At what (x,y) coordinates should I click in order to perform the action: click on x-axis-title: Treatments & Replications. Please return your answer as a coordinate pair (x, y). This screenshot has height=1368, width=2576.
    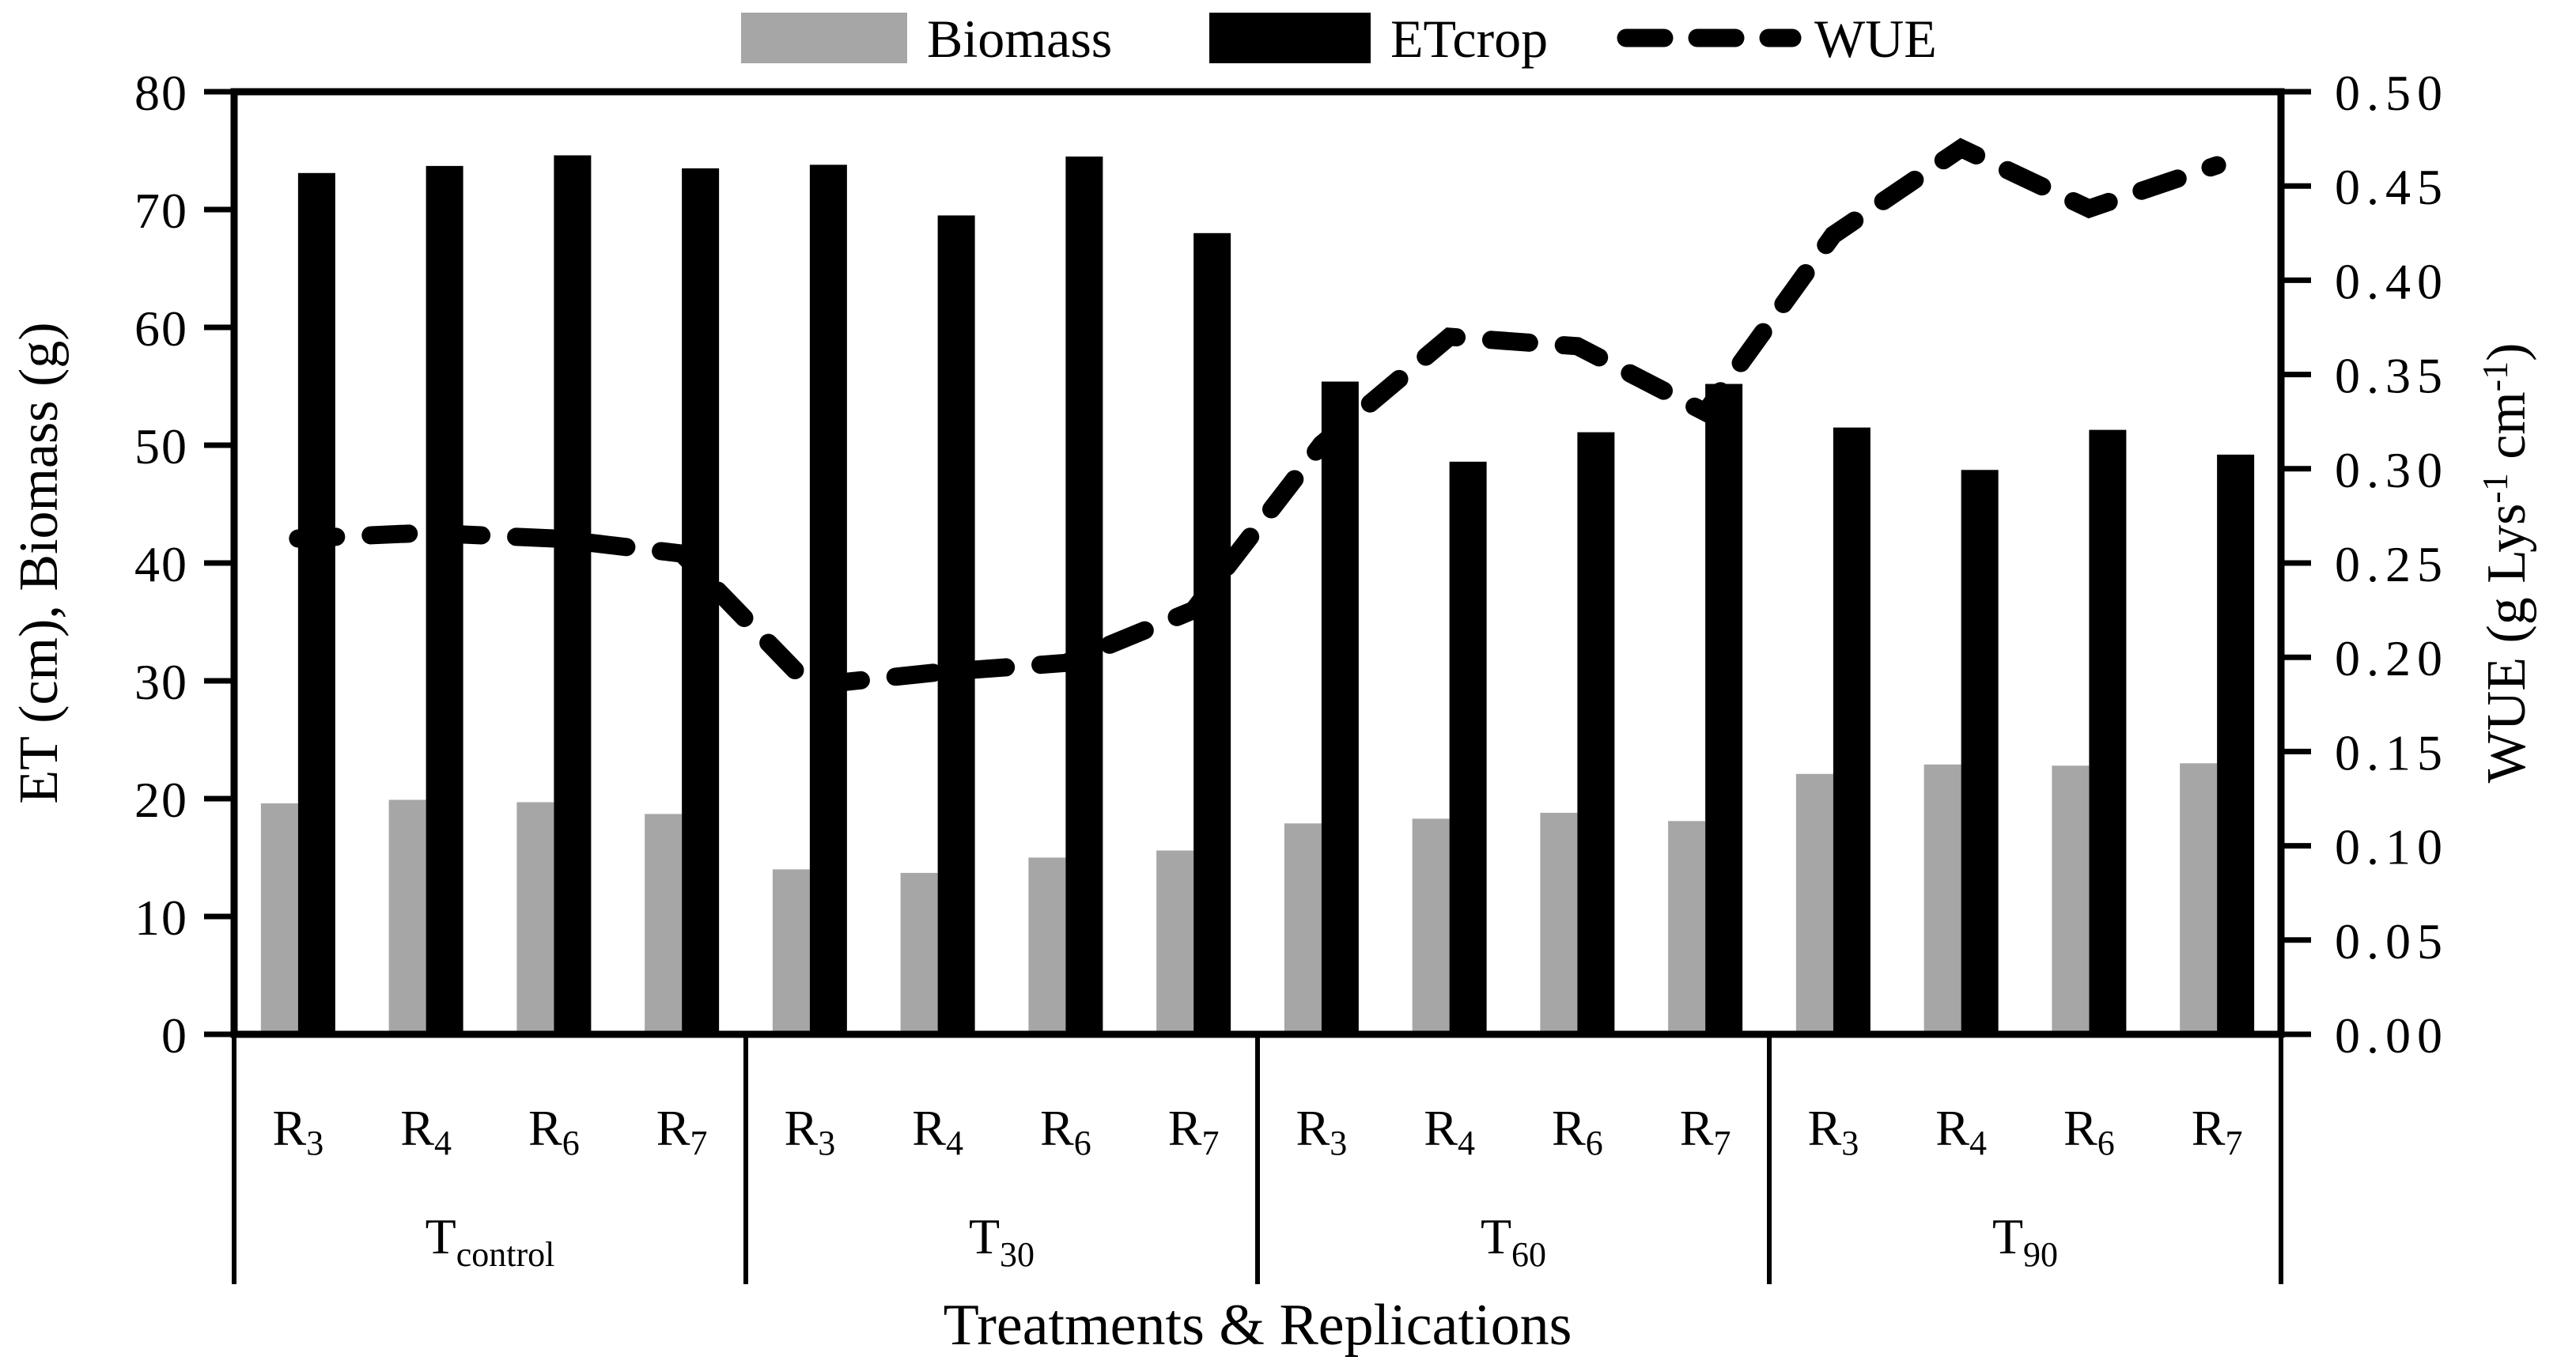
    Looking at the image, I should click on (1258, 1325).